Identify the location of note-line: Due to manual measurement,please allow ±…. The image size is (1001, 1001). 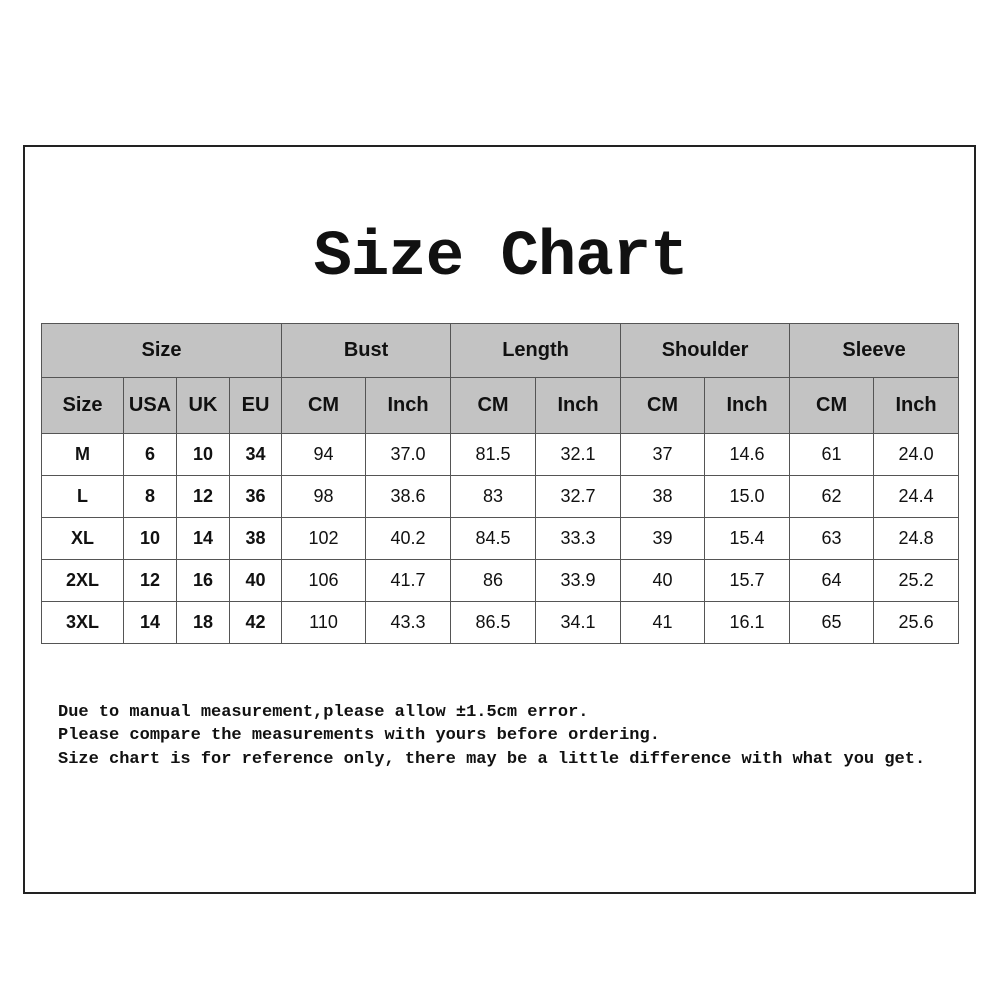
(323, 712).